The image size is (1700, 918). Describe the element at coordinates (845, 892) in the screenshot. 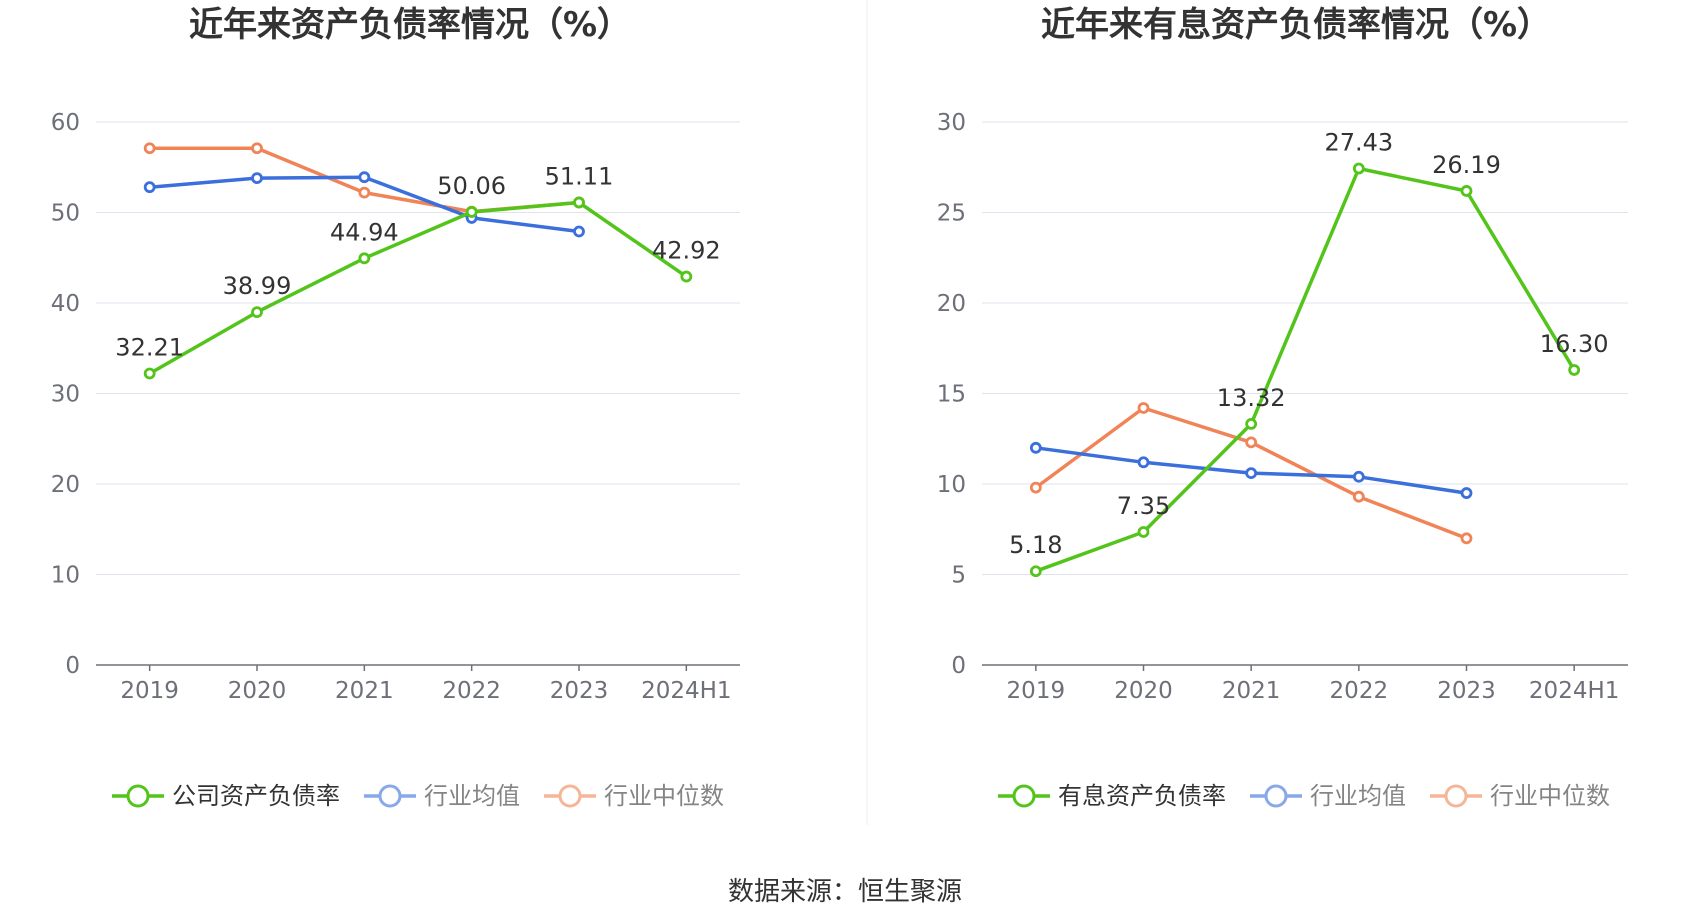

I see `source-label: 数据来源：恒生聚源` at that location.